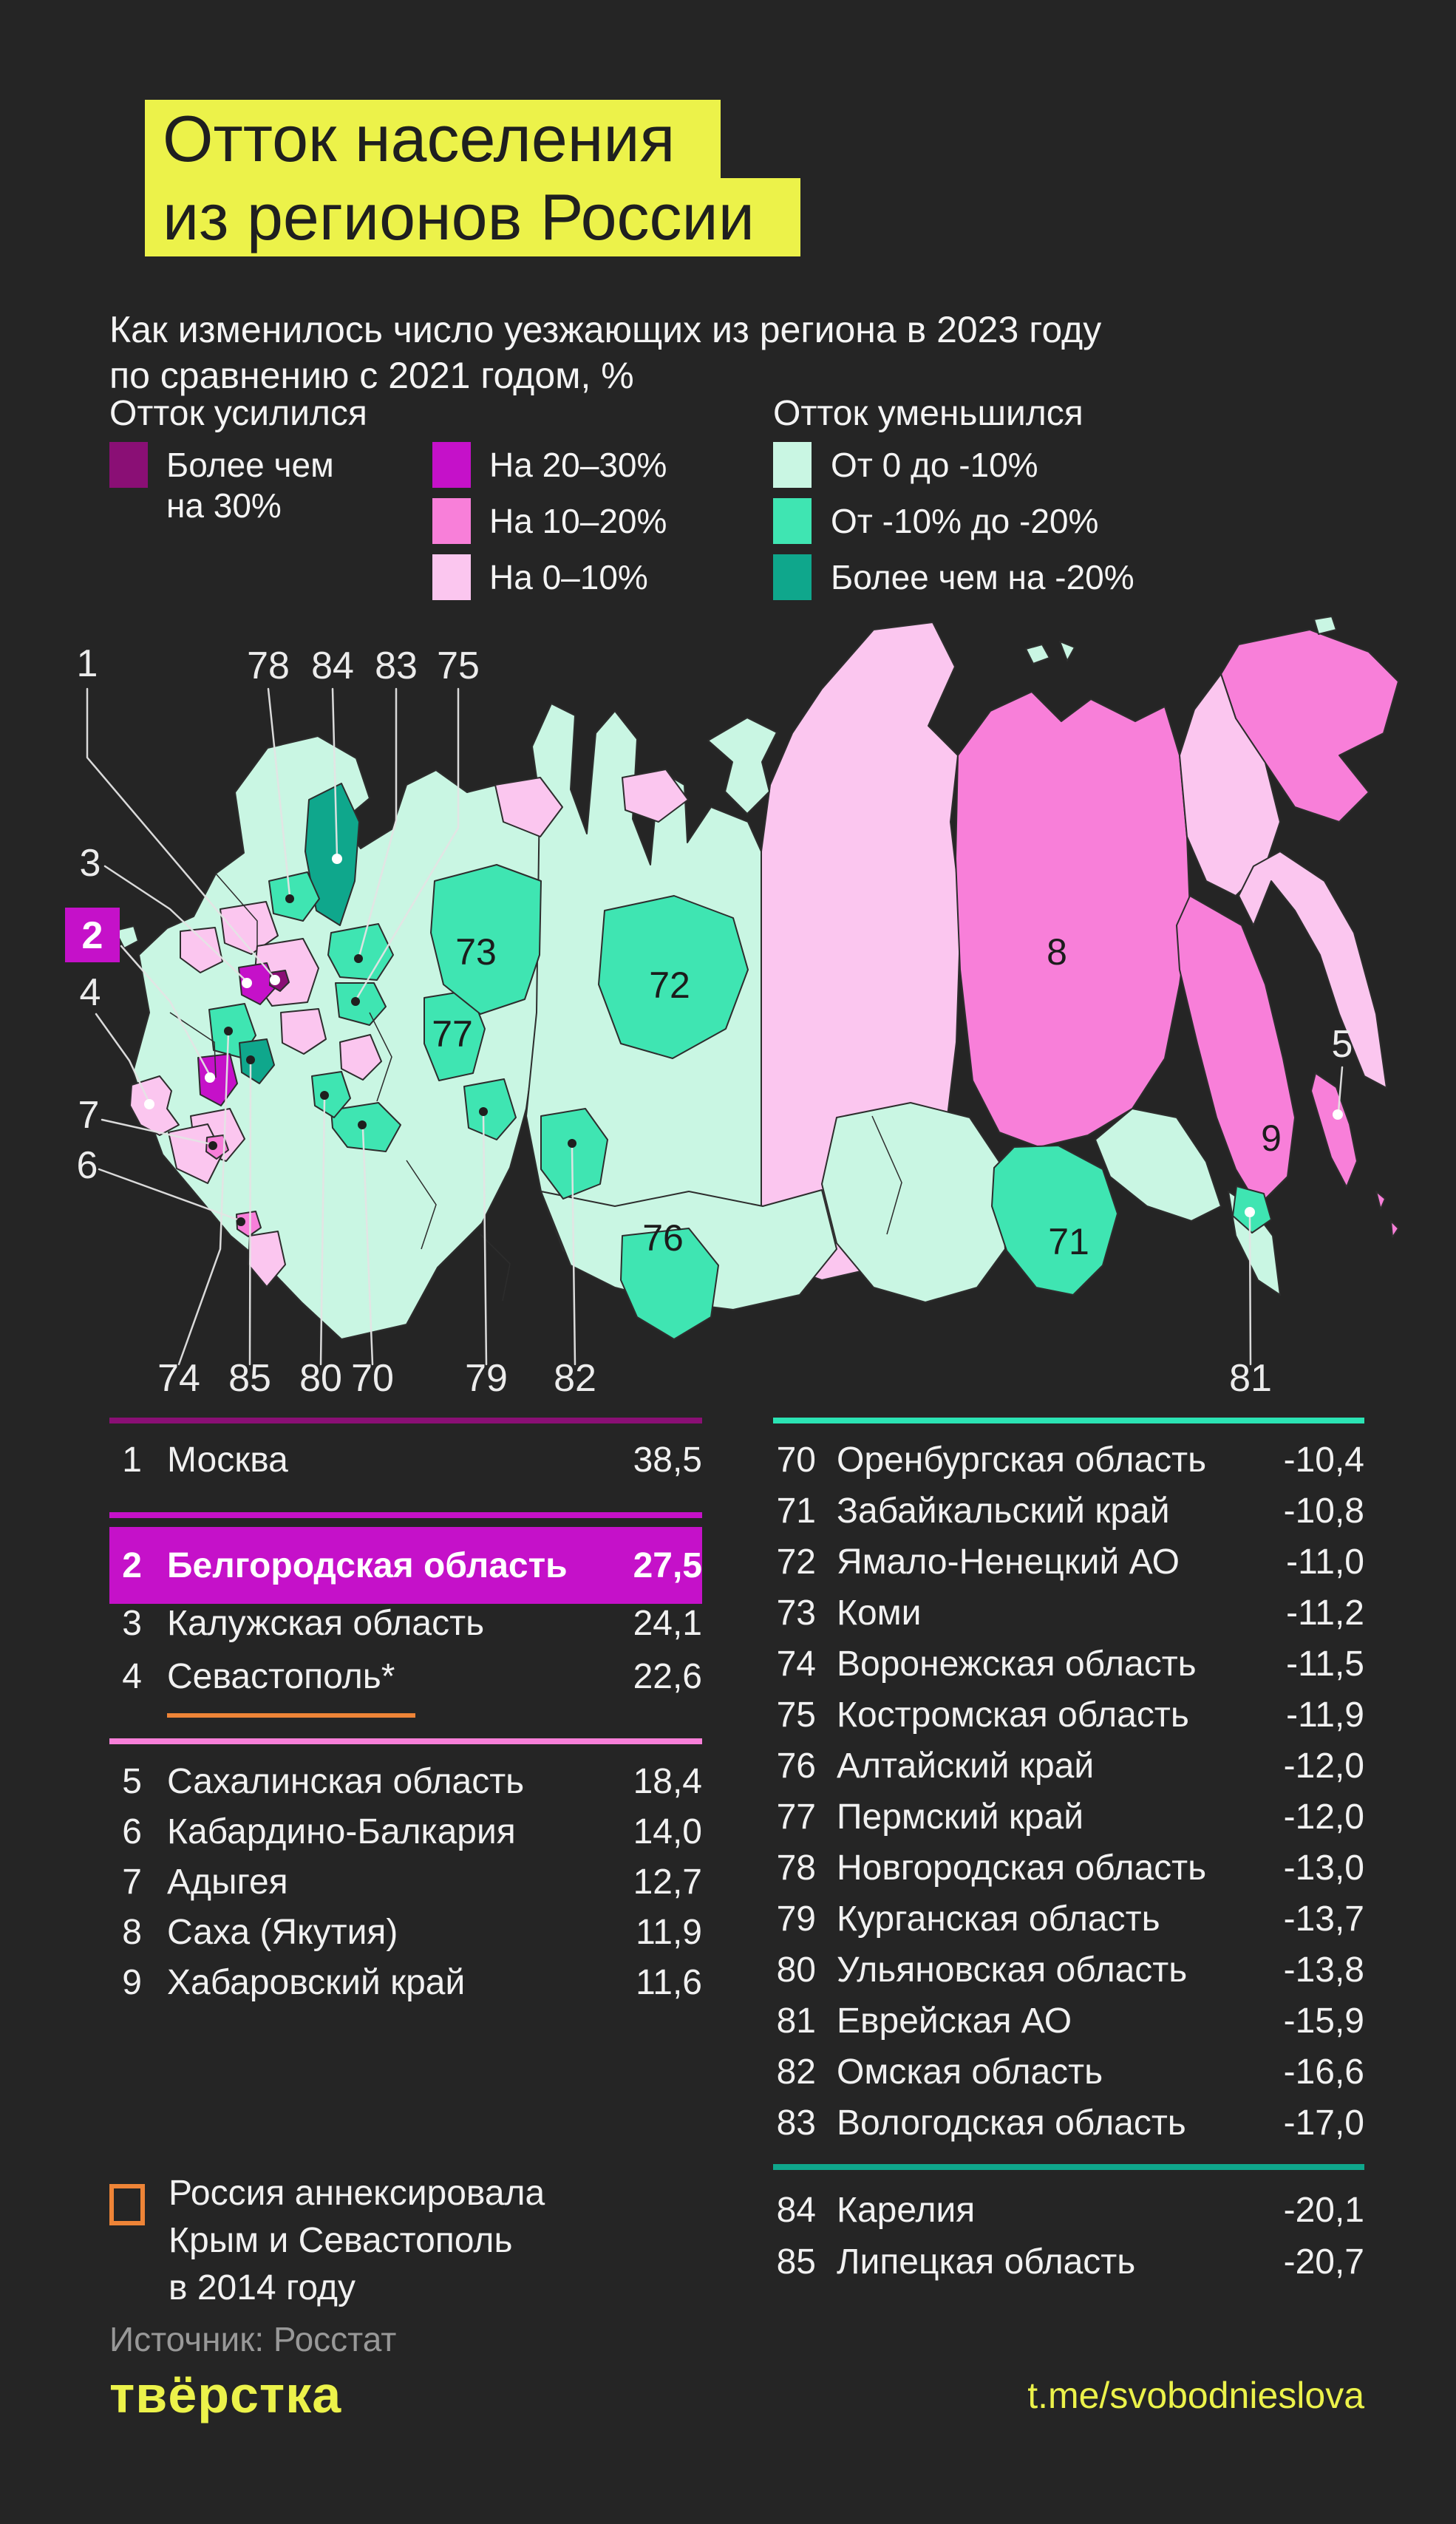 The height and width of the screenshot is (2524, 1456). I want to click on map-label-75: 75, so click(458, 665).